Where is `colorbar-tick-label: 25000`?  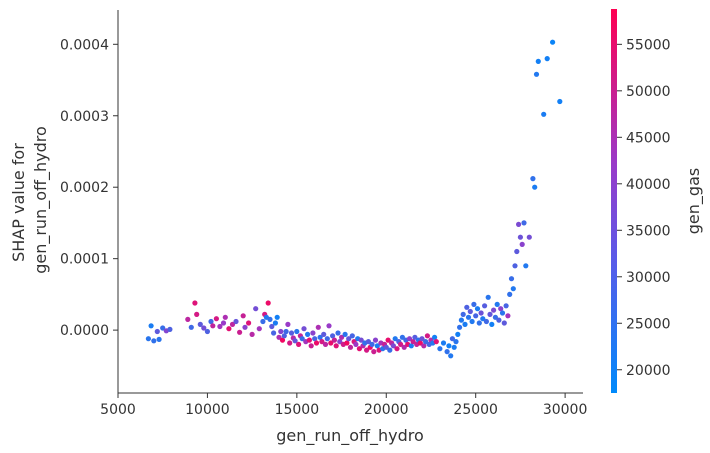
colorbar-tick-label: 25000 is located at coordinates (648, 324).